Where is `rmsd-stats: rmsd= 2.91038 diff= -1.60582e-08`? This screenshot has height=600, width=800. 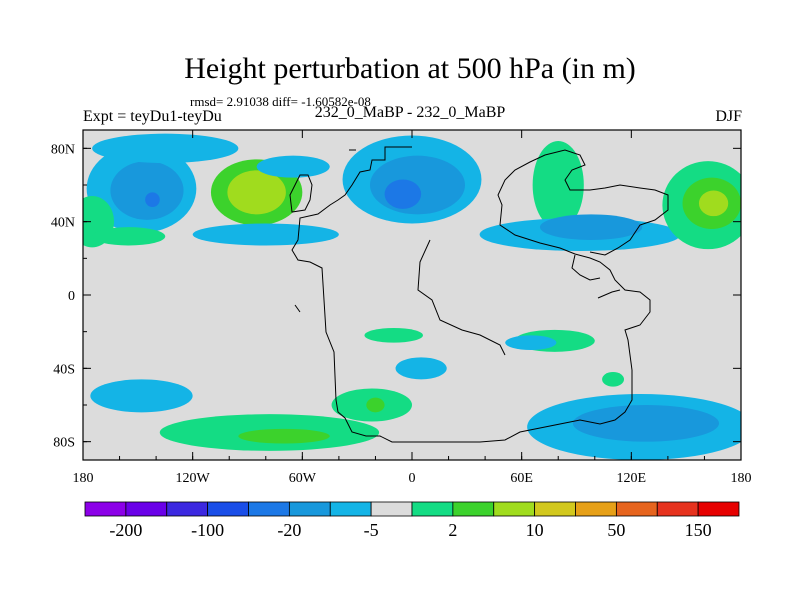
rmsd-stats: rmsd= 2.91038 diff= -1.60582e-08 is located at coordinates (280, 101).